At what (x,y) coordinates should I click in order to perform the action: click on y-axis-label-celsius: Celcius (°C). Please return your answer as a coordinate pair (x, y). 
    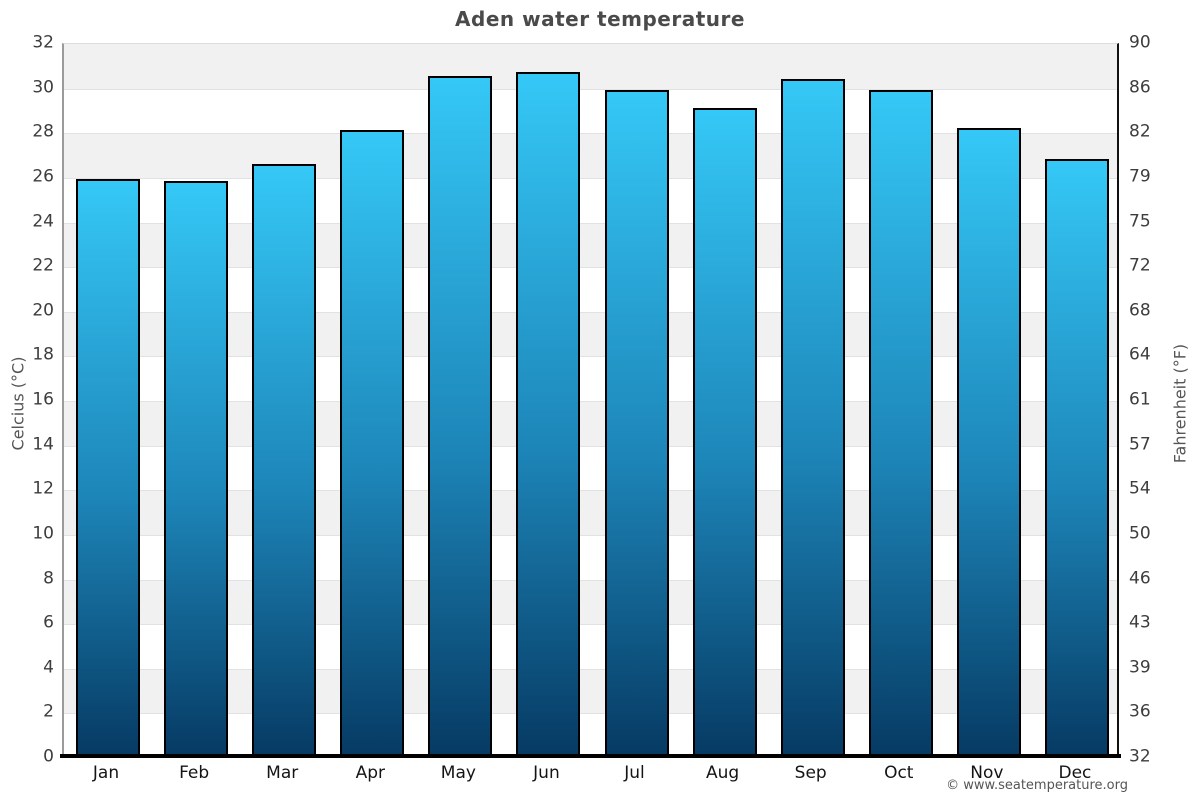
    Looking at the image, I should click on (18, 403).